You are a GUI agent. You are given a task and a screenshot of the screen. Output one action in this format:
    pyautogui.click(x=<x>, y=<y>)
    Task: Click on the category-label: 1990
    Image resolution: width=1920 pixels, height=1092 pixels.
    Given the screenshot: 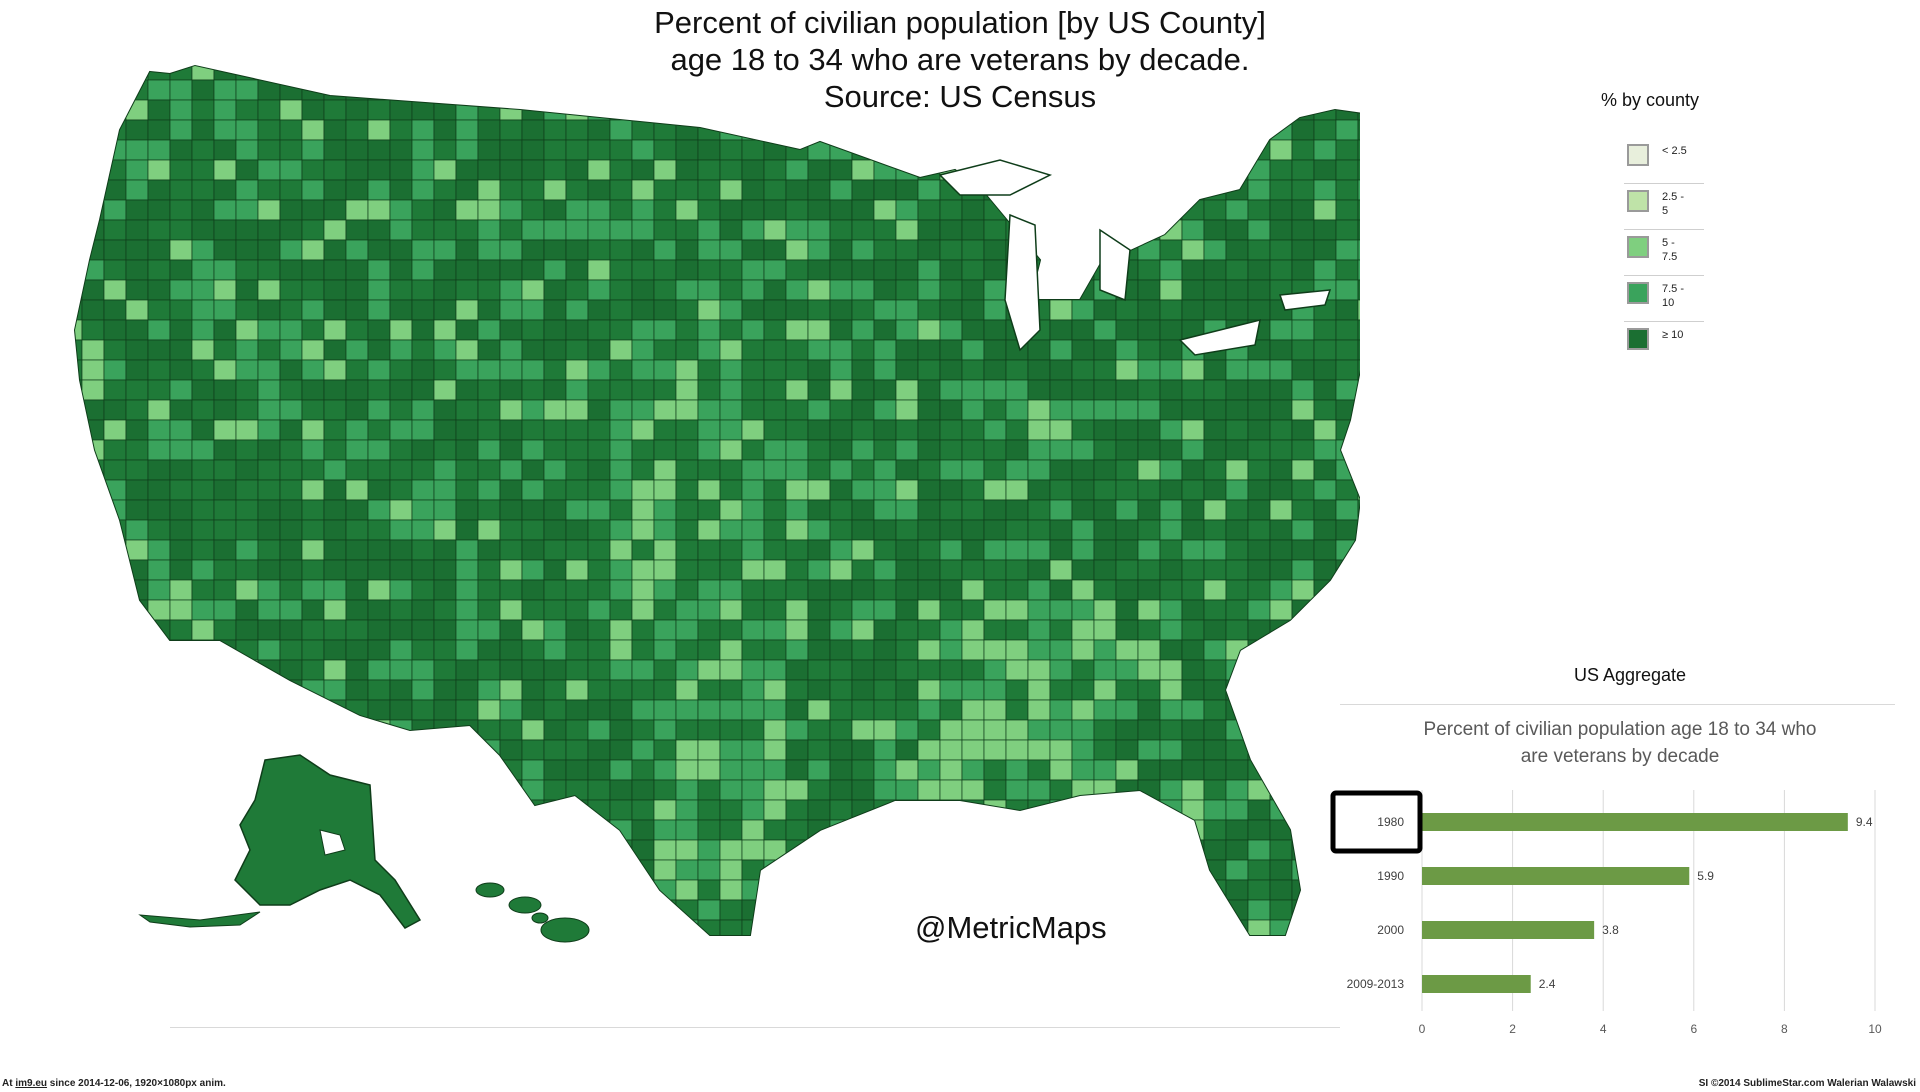 What is the action you would take?
    pyautogui.click(x=1390, y=876)
    